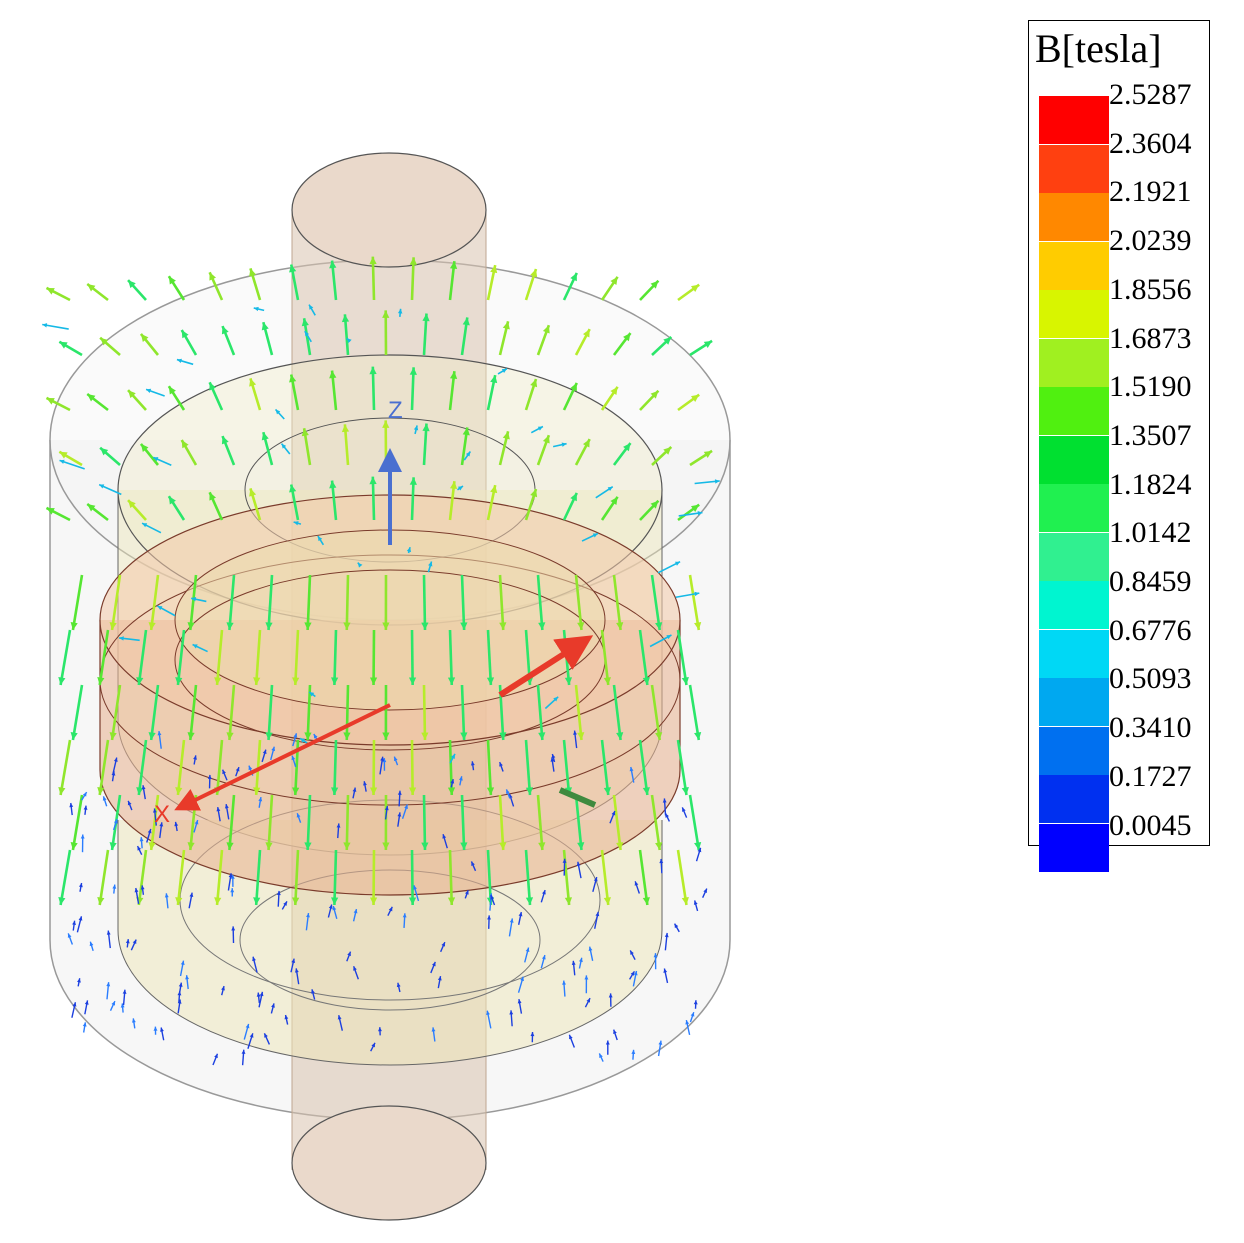  Describe the element at coordinates (1150, 143) in the screenshot. I see `legend-tick-label: 2.3604` at that location.